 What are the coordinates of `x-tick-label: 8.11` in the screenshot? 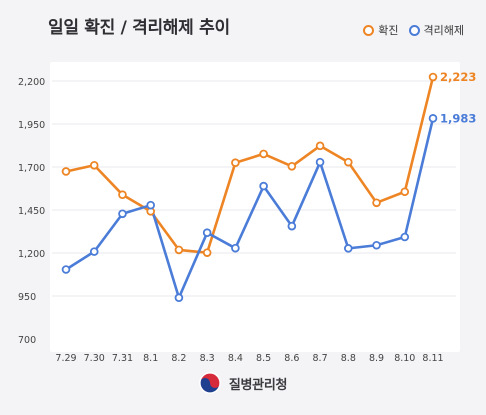 It's located at (432, 358).